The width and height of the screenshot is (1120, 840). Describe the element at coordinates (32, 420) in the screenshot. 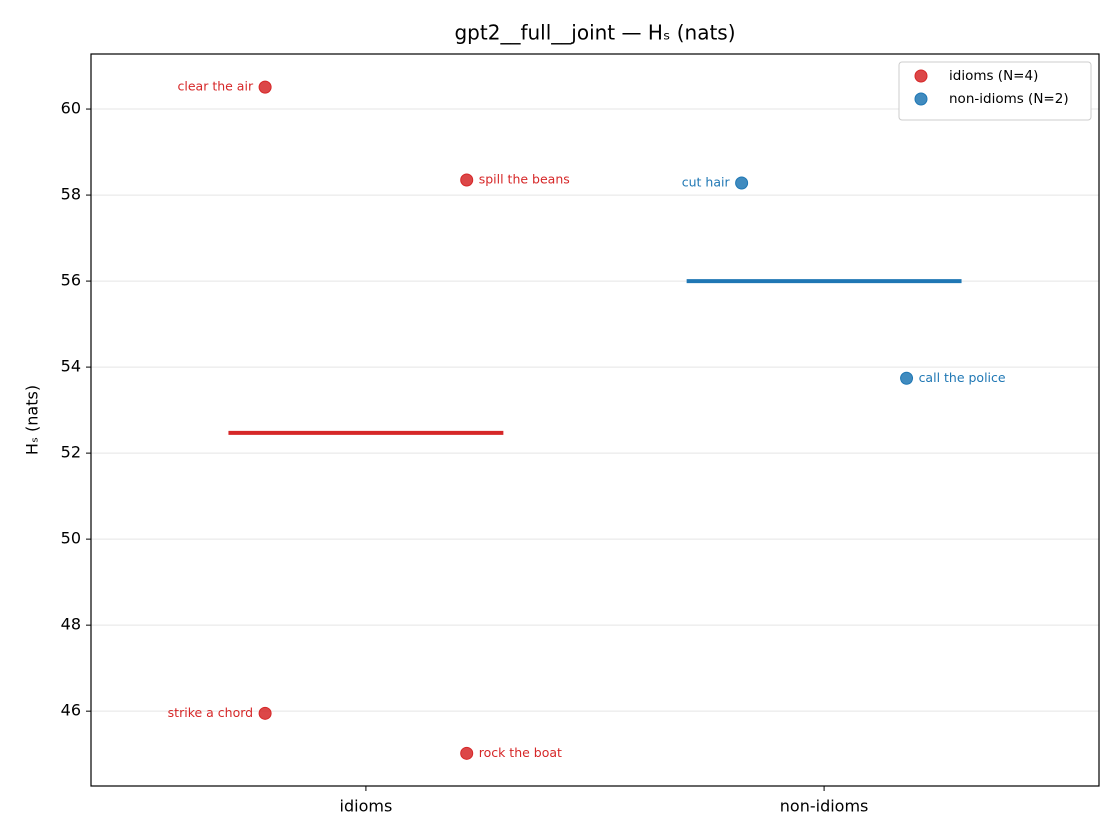

I see `y-axis-label: Hₛ (nats)` at that location.